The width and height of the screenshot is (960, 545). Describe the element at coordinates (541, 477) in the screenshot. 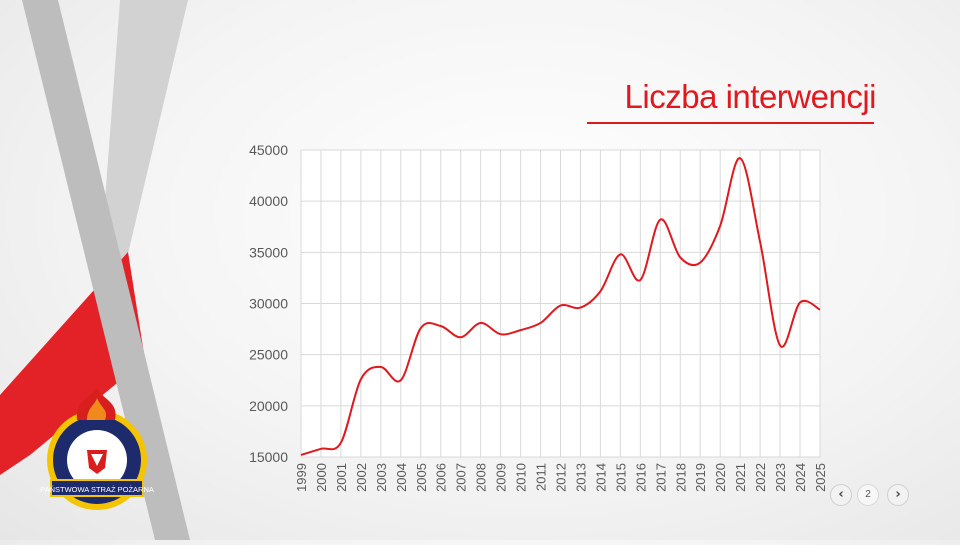

I see `x-tick-label: 2011` at that location.